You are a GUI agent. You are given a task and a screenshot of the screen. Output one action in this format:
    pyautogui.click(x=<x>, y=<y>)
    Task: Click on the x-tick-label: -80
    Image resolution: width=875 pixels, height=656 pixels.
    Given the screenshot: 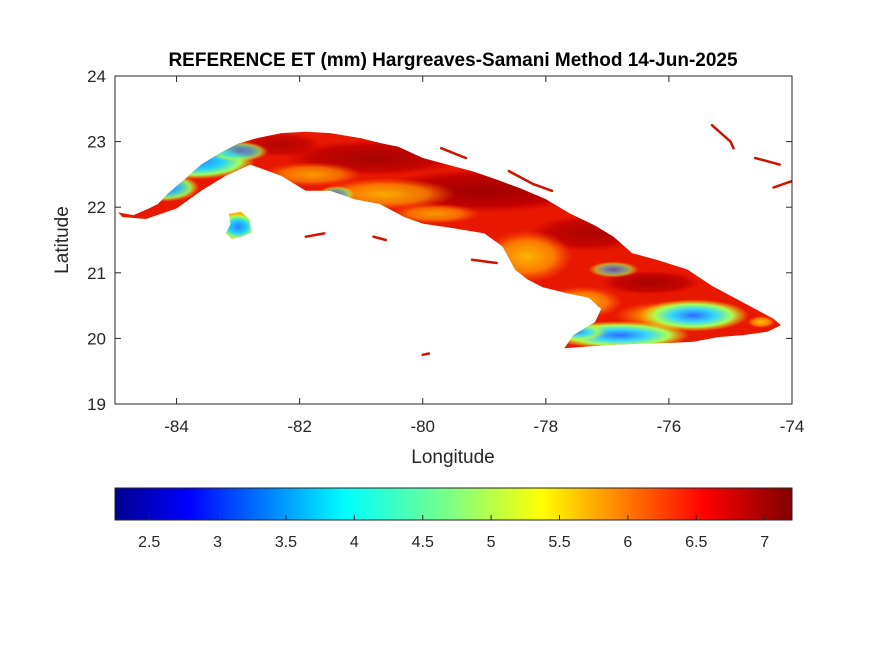 What is the action you would take?
    pyautogui.click(x=422, y=426)
    